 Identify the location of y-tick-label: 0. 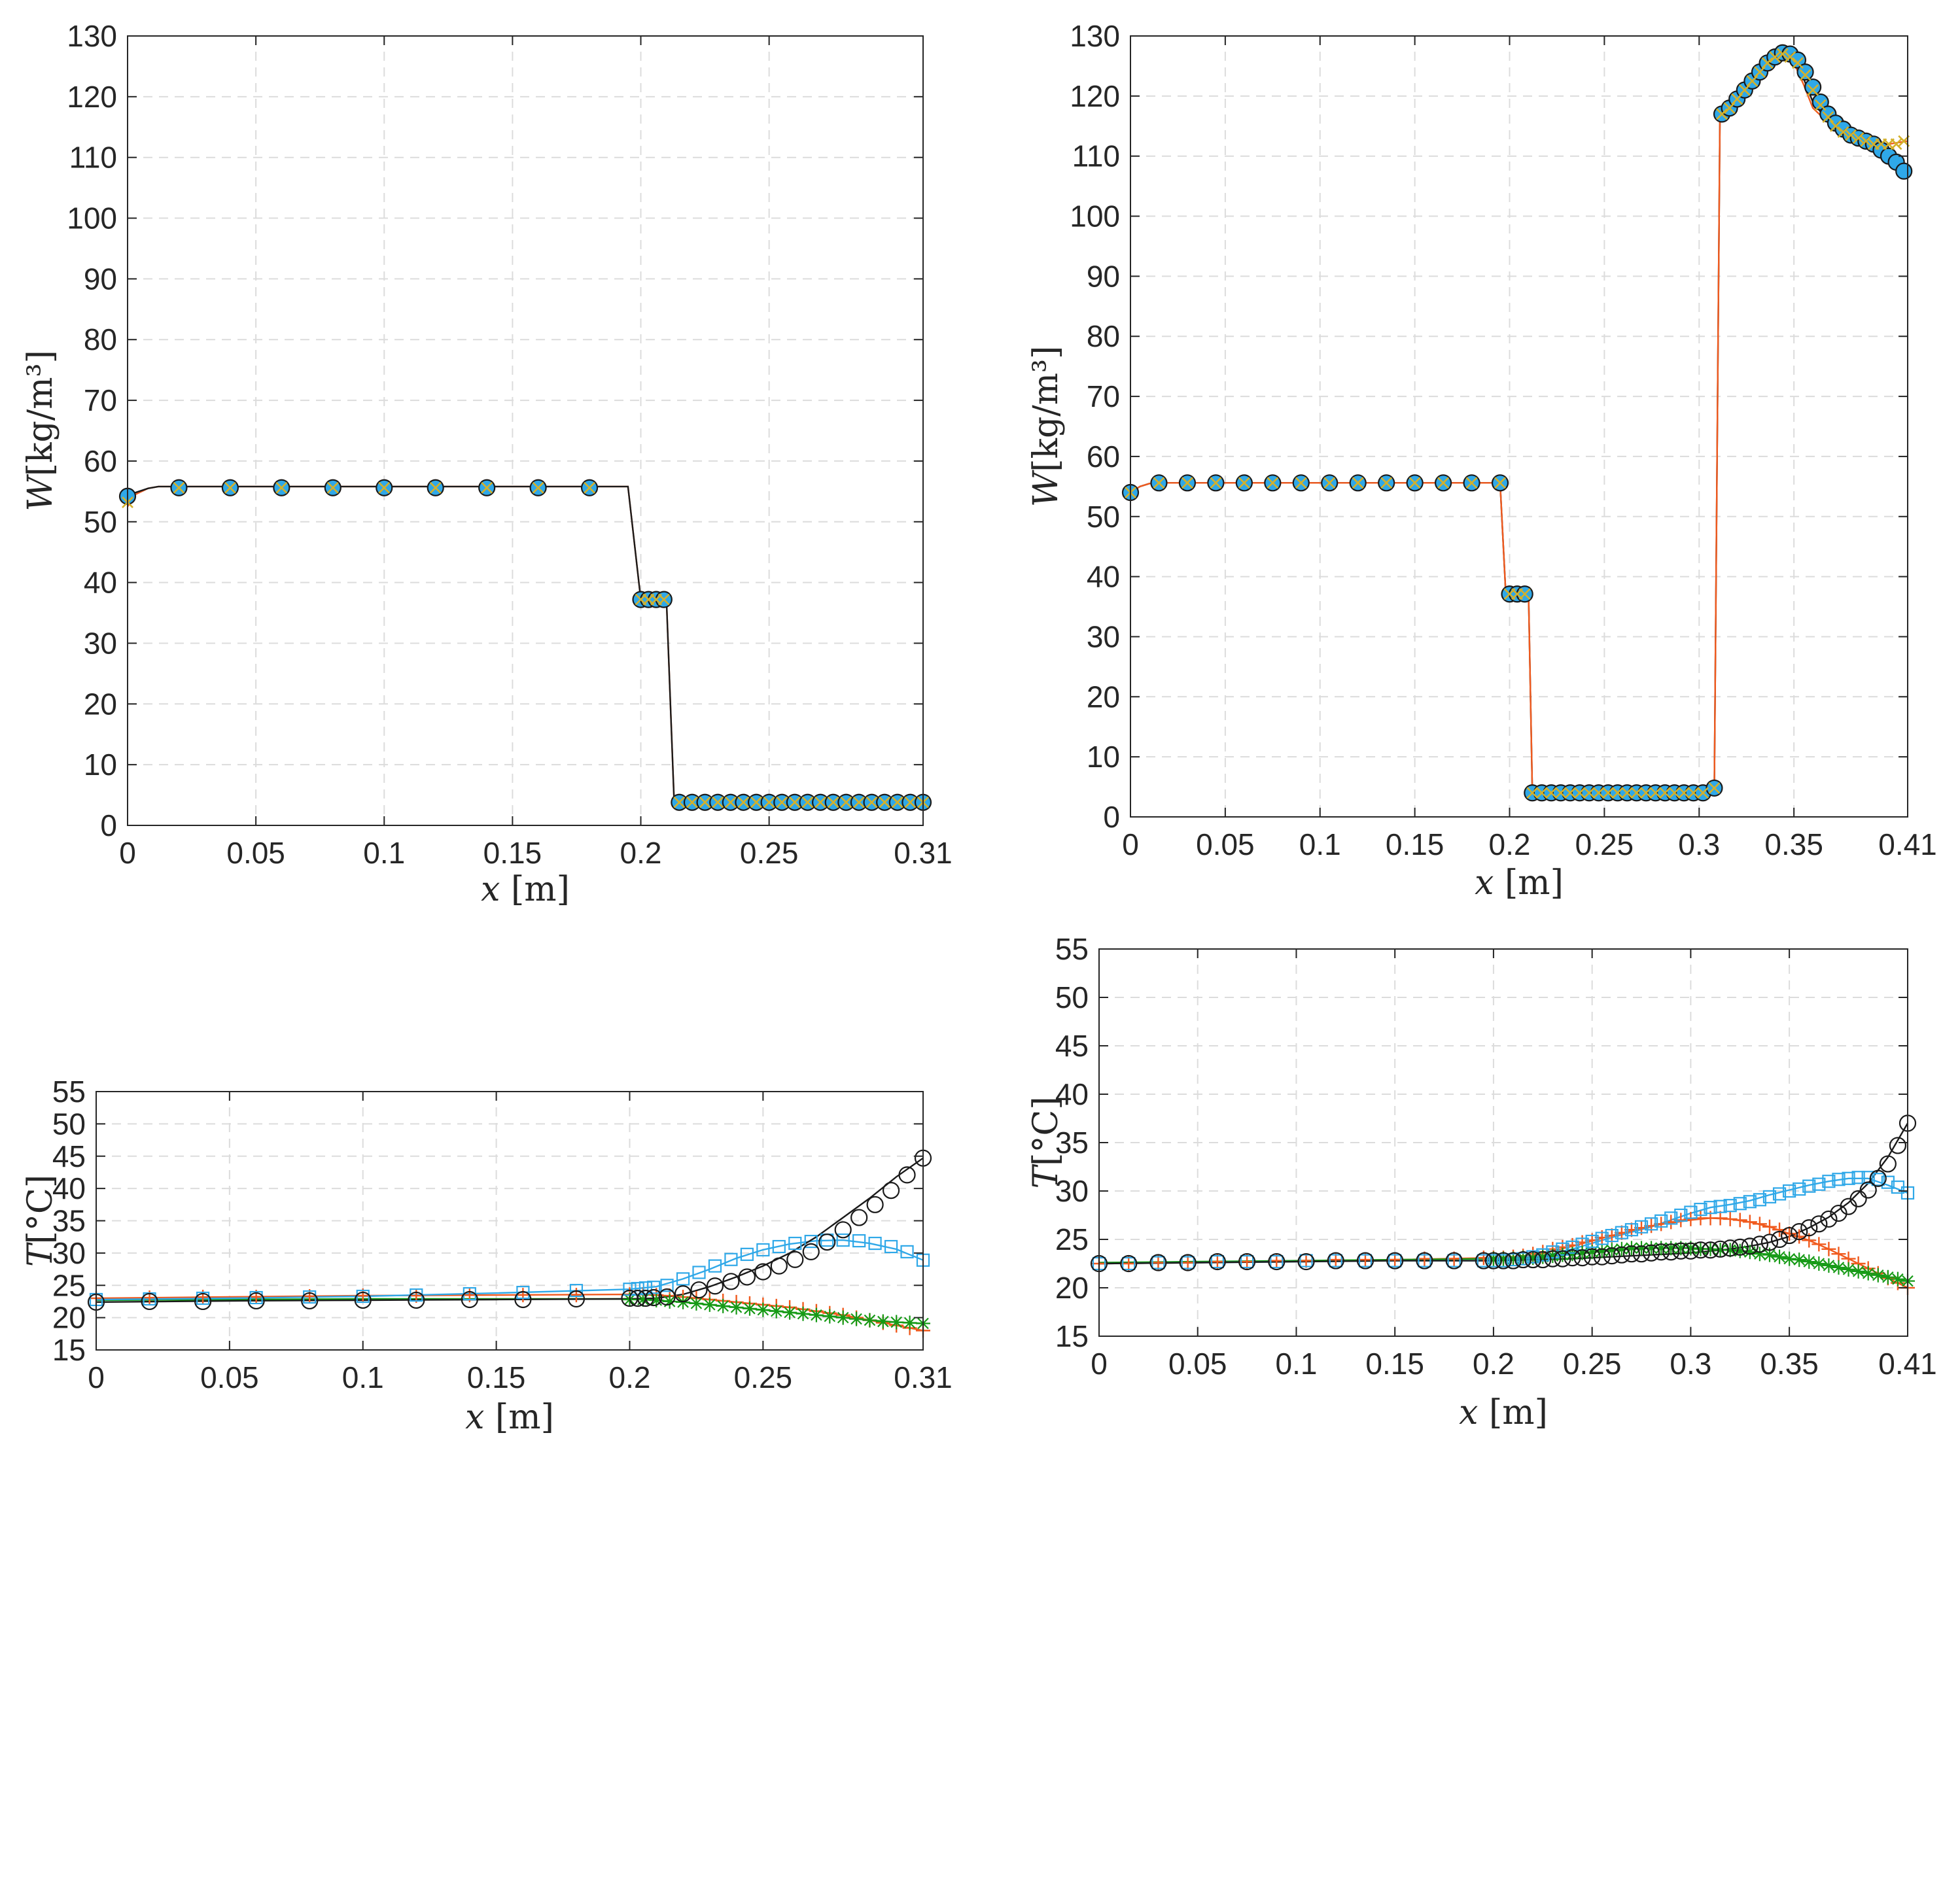
(108, 825).